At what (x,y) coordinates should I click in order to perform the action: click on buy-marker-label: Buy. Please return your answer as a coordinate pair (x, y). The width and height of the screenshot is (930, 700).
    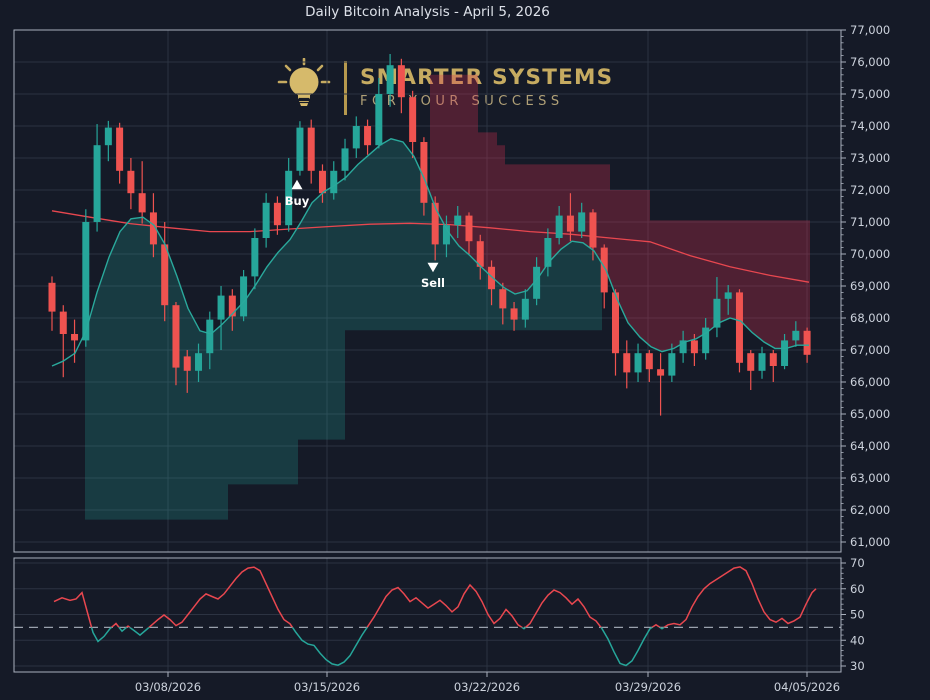
    Looking at the image, I should click on (297, 201).